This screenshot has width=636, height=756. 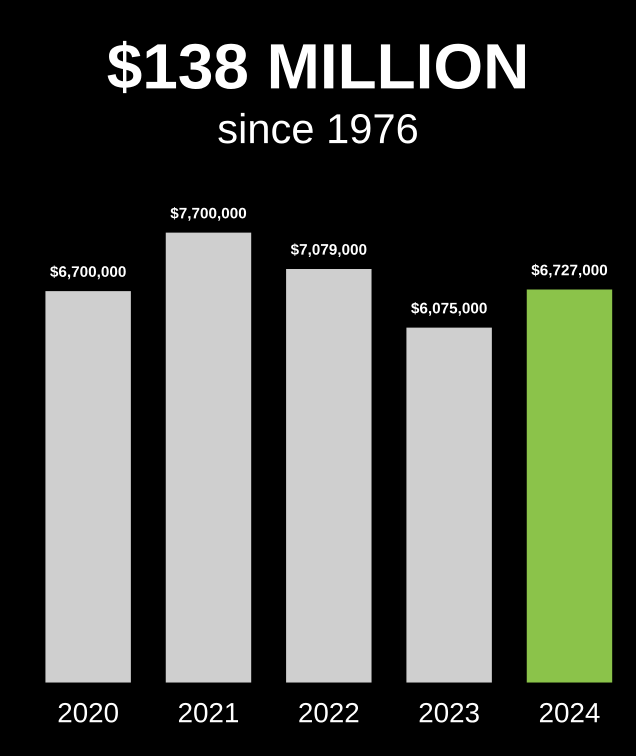 I want to click on chart-subtitle: since 1976, so click(x=317, y=128).